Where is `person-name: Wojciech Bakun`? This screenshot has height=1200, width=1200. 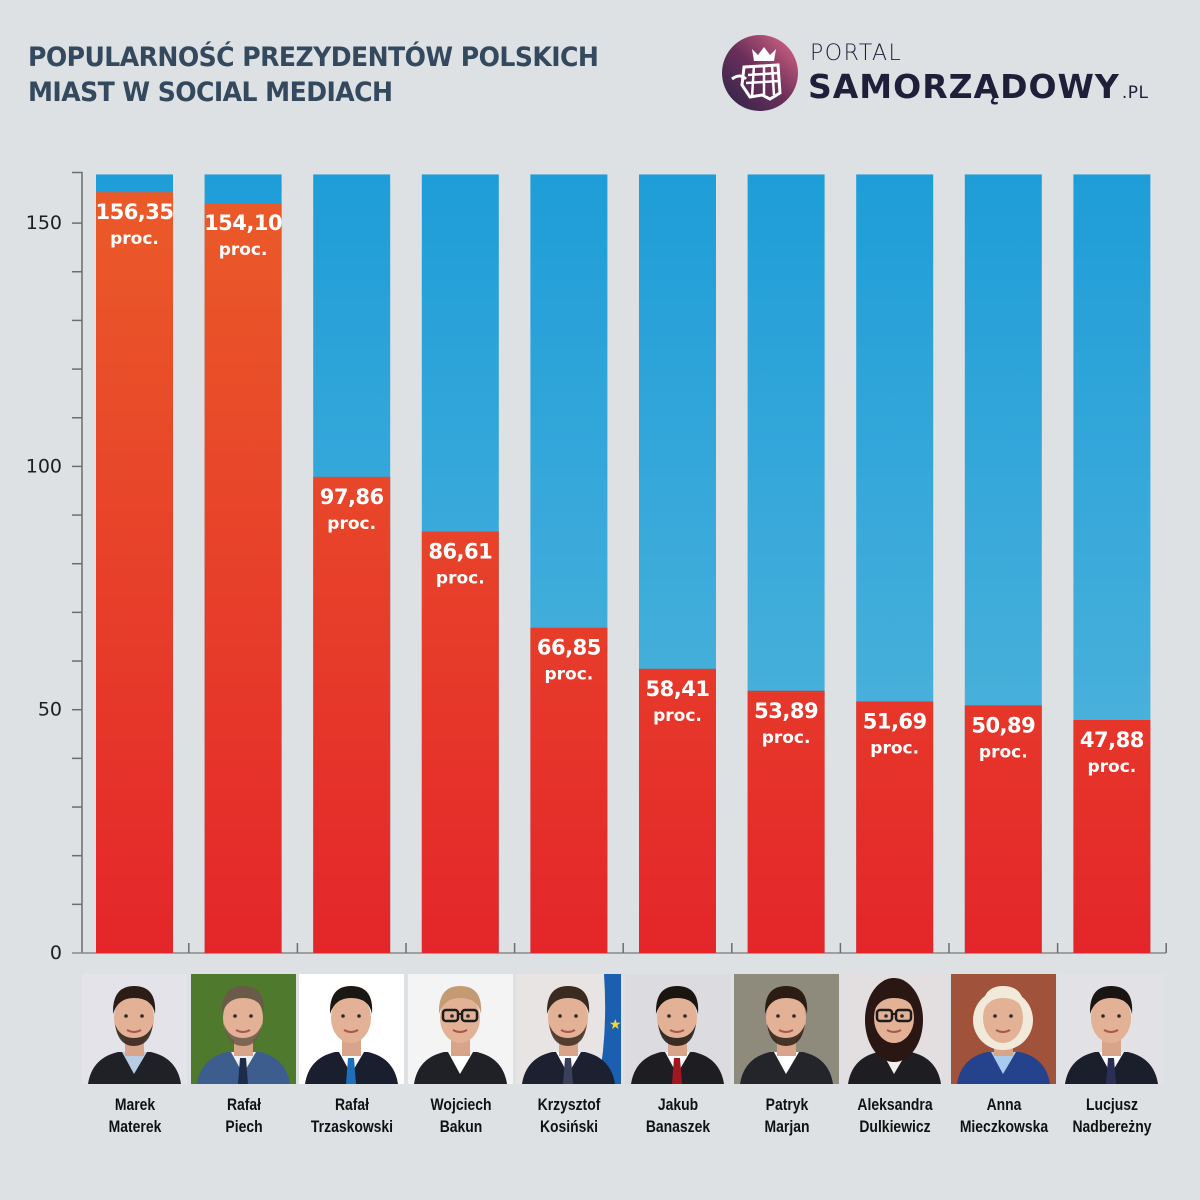
person-name: Wojciech Bakun is located at coordinates (461, 1116).